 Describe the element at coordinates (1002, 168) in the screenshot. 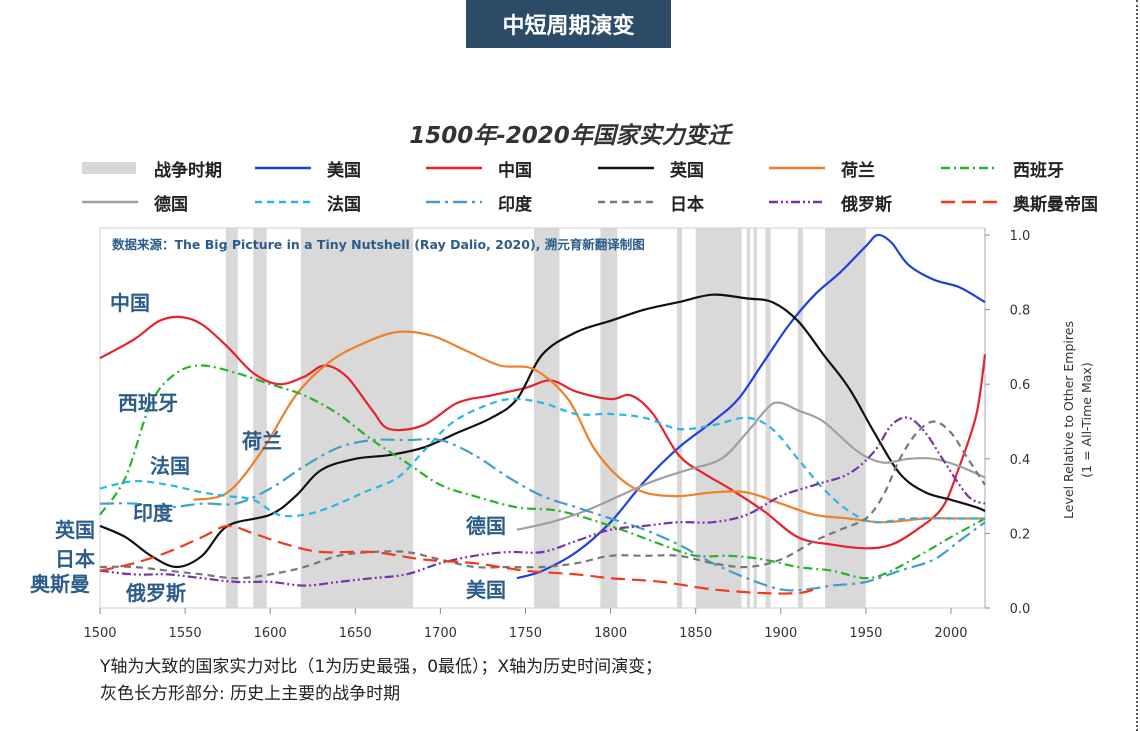

I see `legend-item-series-4: 西班牙` at that location.